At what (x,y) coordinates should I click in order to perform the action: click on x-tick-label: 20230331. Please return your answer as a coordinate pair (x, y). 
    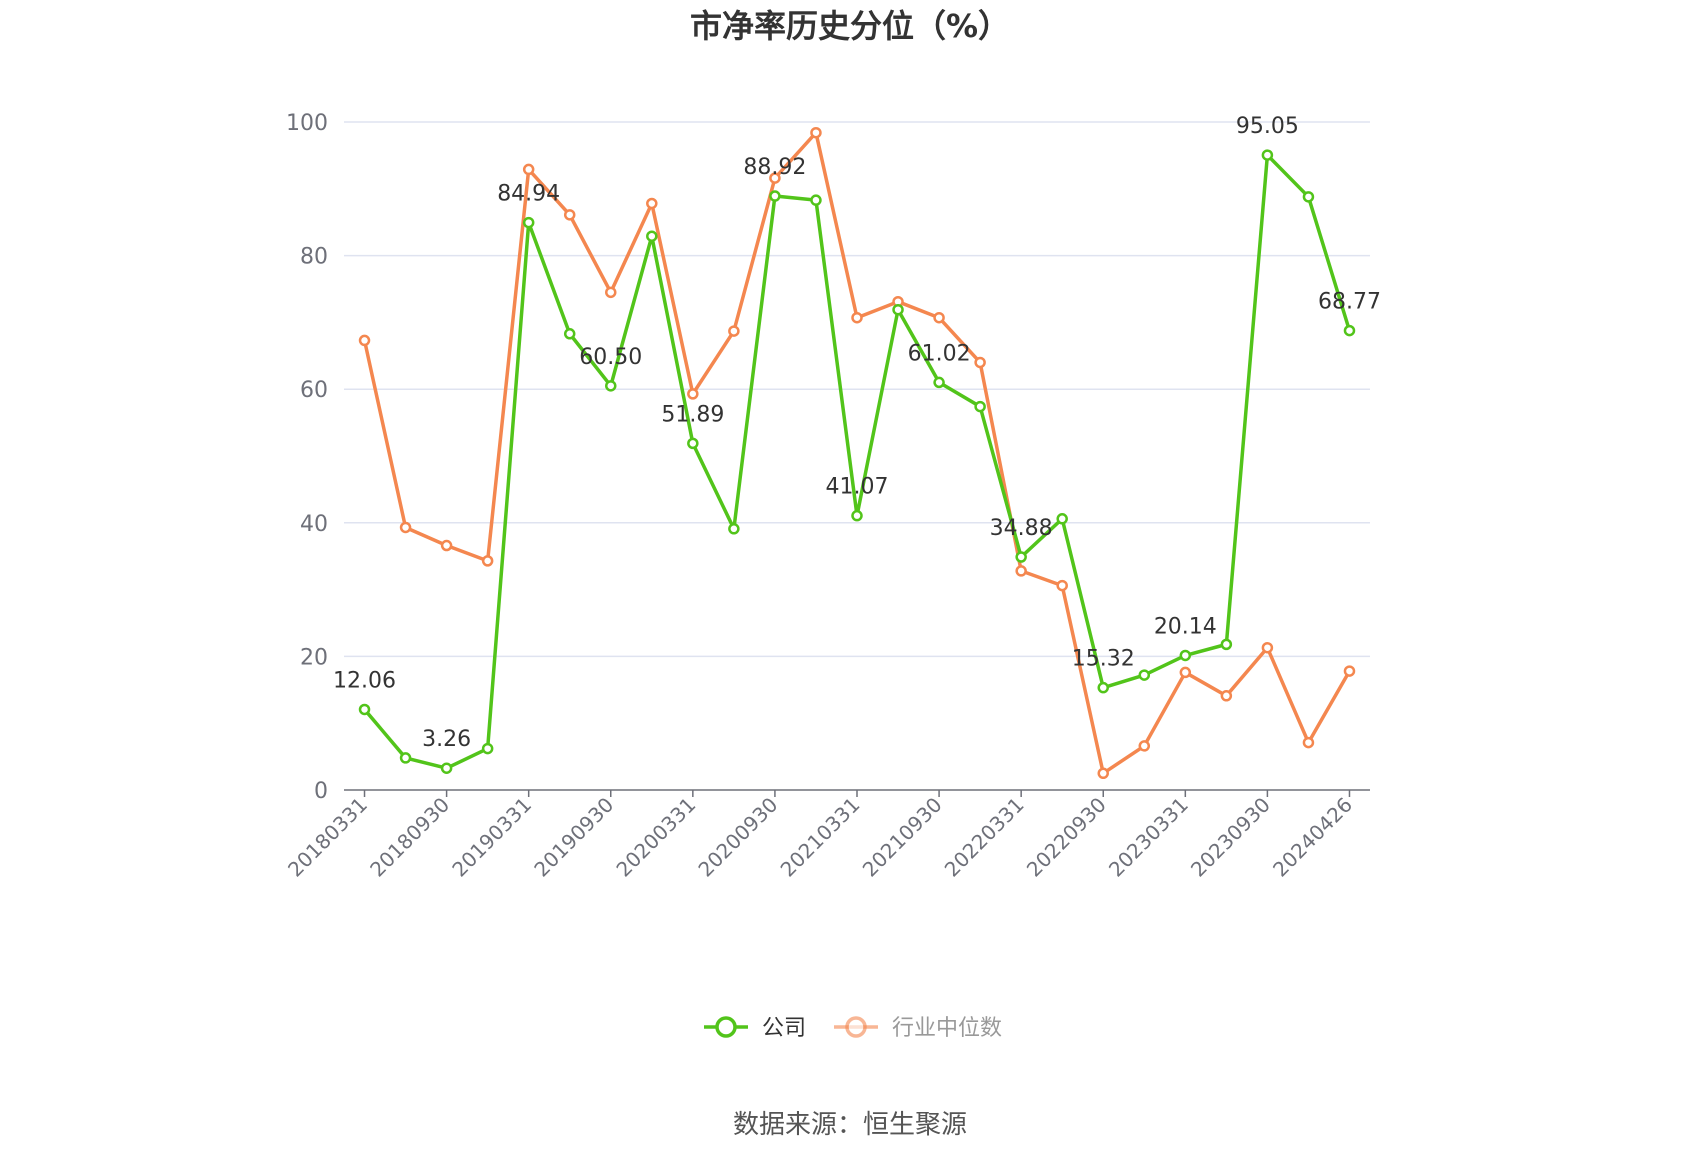
    Looking at the image, I should click on (1148, 837).